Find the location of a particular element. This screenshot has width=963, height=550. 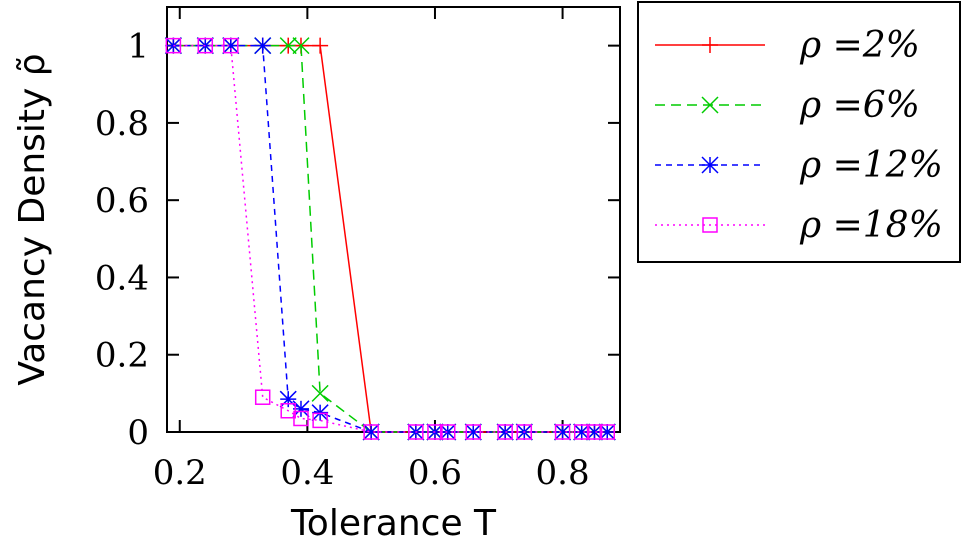

legend-entry: ρ =12% is located at coordinates (799, 165).